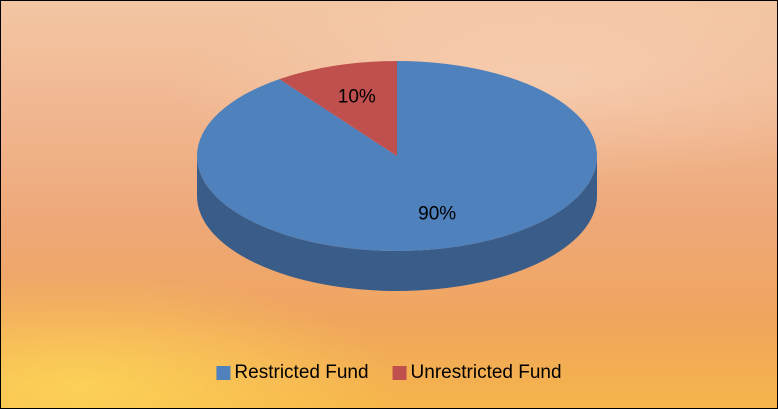 The height and width of the screenshot is (409, 778). Describe the element at coordinates (486, 372) in the screenshot. I see `legend-label: Unrestricted Fund` at that location.